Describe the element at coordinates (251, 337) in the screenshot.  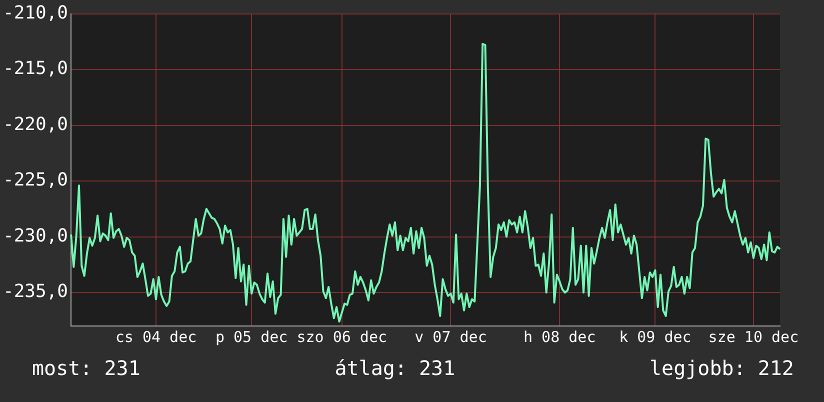
I see `x-tick-label: p 05 dec` at that location.